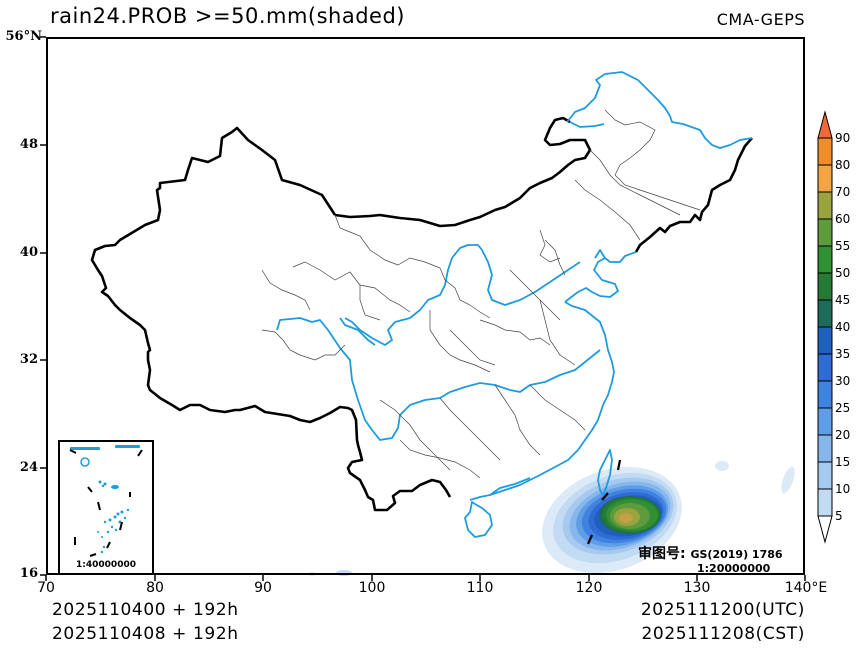 The width and height of the screenshot is (860, 658). I want to click on colorbar-label-45: 45, so click(843, 300).